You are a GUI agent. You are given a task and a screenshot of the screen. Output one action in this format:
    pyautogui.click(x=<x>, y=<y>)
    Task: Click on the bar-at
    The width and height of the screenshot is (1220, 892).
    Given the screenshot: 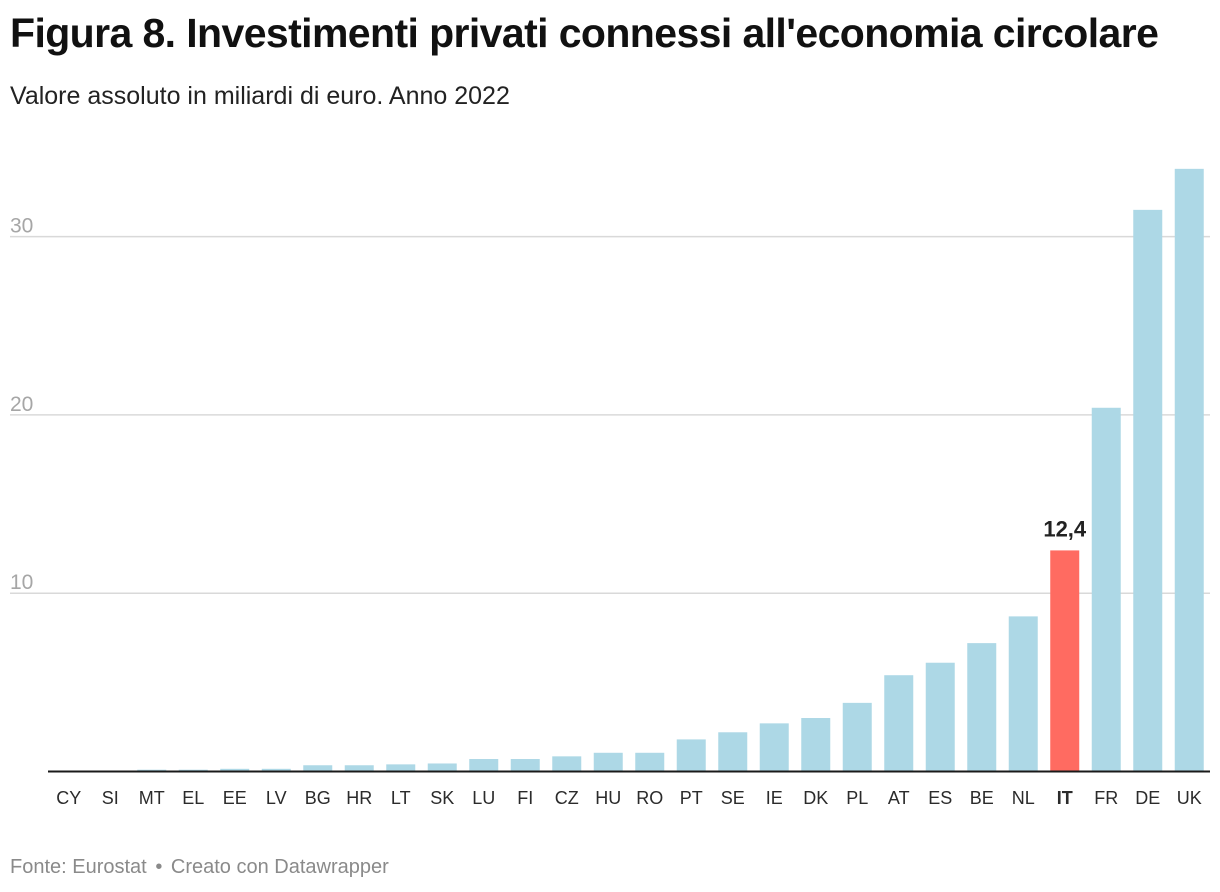 What is the action you would take?
    pyautogui.click(x=899, y=723)
    